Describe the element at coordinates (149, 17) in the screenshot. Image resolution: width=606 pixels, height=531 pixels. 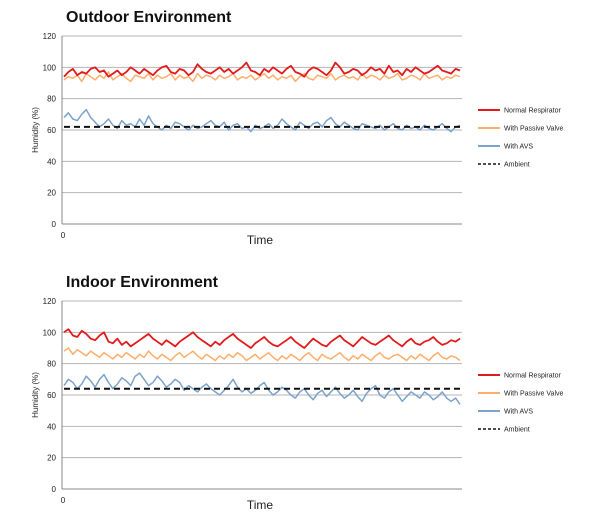
I see `chart-title: Outdoor Environment` at that location.